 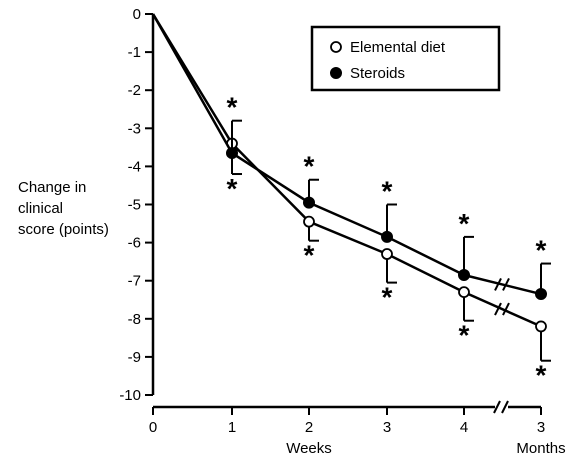 What do you see at coordinates (52, 187) in the screenshot?
I see `y-axis-label-line: Change in` at bounding box center [52, 187].